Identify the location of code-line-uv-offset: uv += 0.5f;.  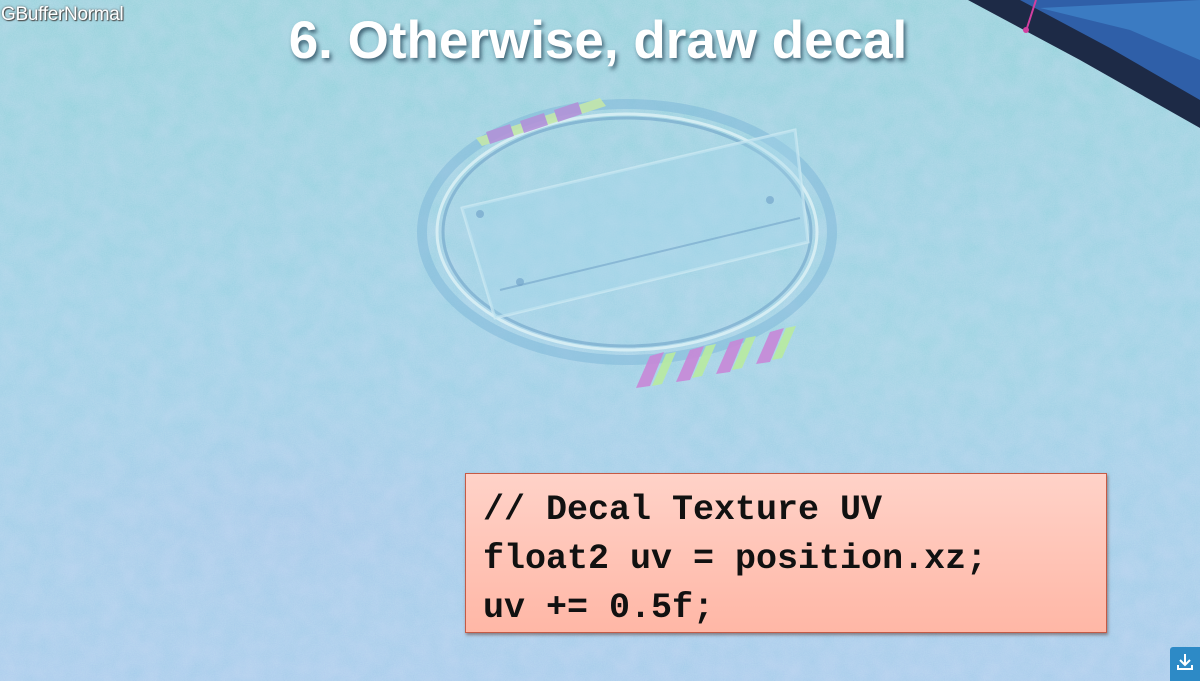
(599, 608).